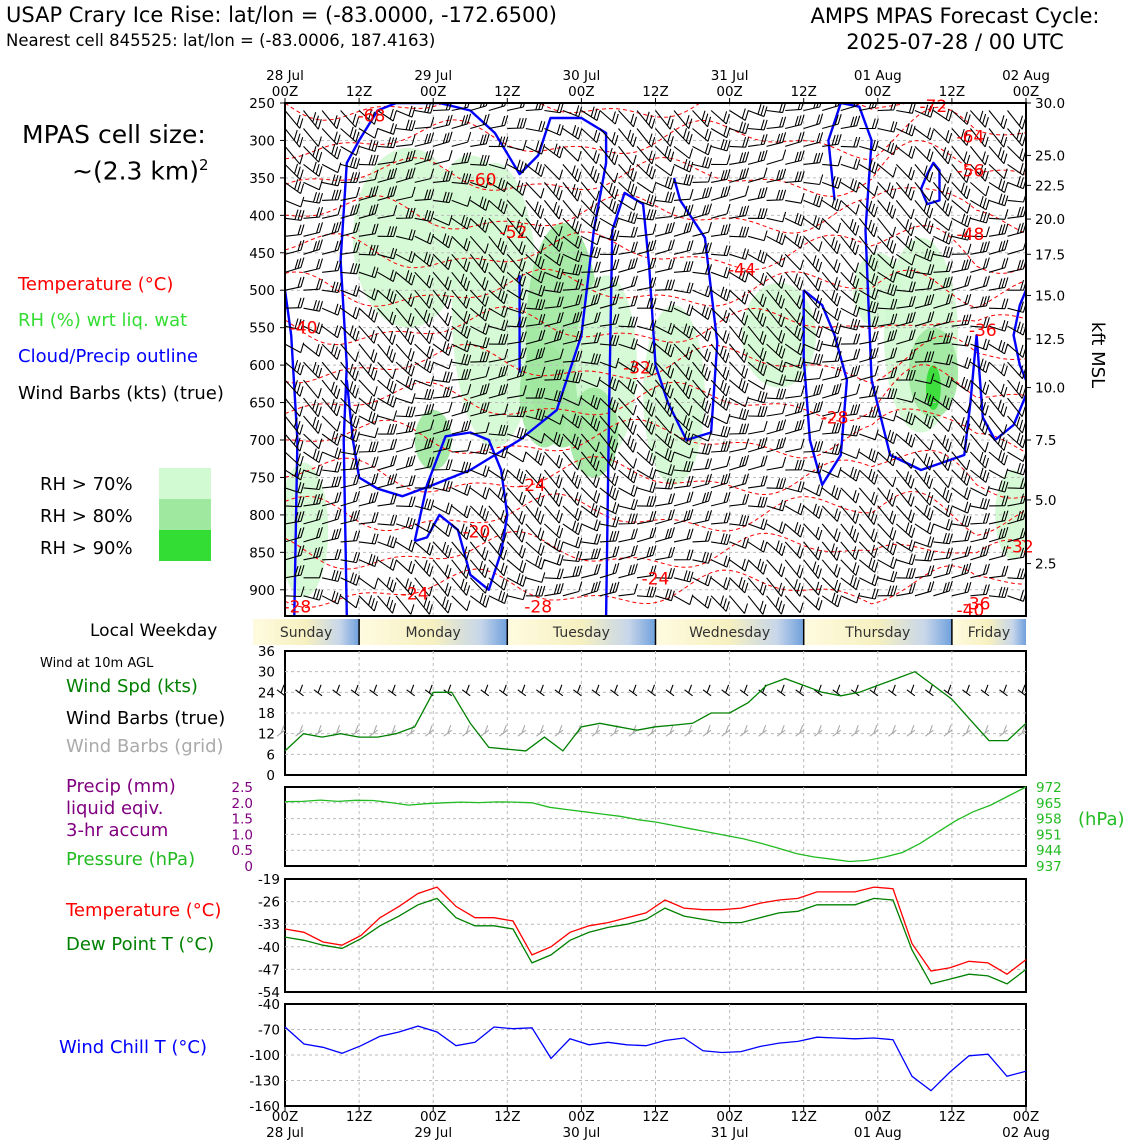 The width and height of the screenshot is (1140, 1140). Describe the element at coordinates (1049, 804) in the screenshot. I see `pressure-tick-label: 965` at that location.